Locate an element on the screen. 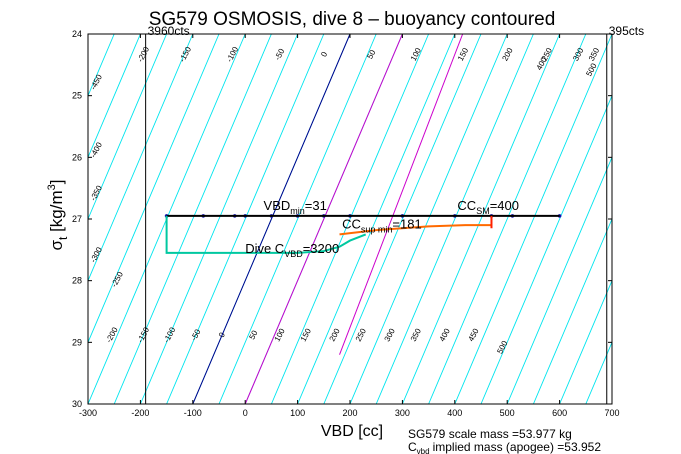 The width and height of the screenshot is (681, 454). annotation-value: =3200 is located at coordinates (321, 248).